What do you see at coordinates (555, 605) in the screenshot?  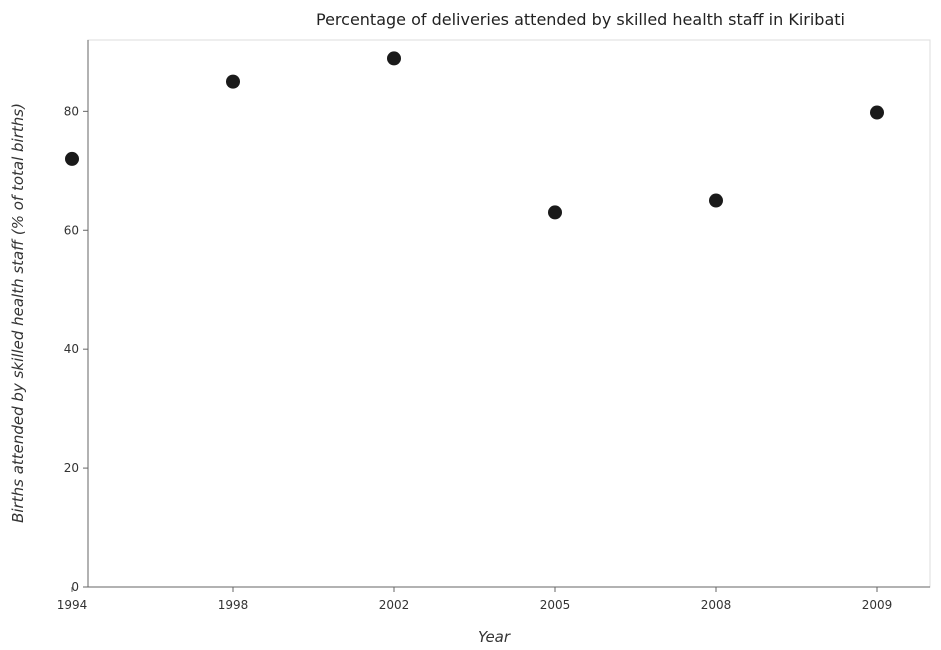 I see `x-tick-label: 2005` at bounding box center [555, 605].